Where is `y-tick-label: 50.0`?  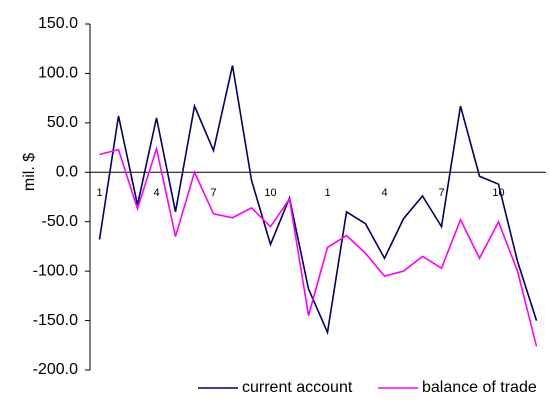
y-tick-label: 50.0 is located at coordinates (62, 122).